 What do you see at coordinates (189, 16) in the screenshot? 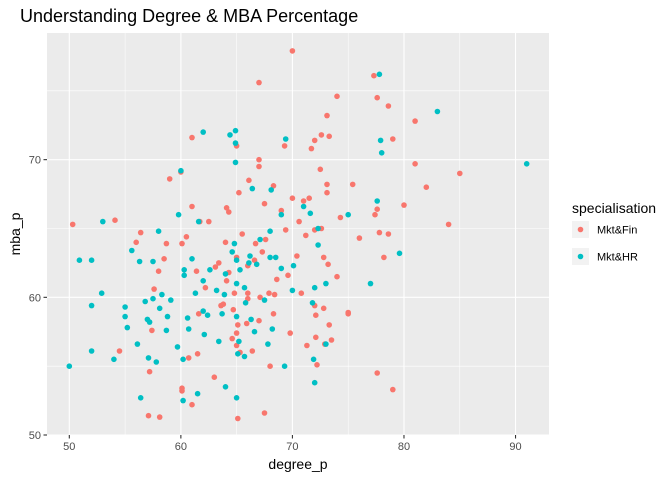
I see `chart-title: Understanding Degree & MBA Percentage` at bounding box center [189, 16].